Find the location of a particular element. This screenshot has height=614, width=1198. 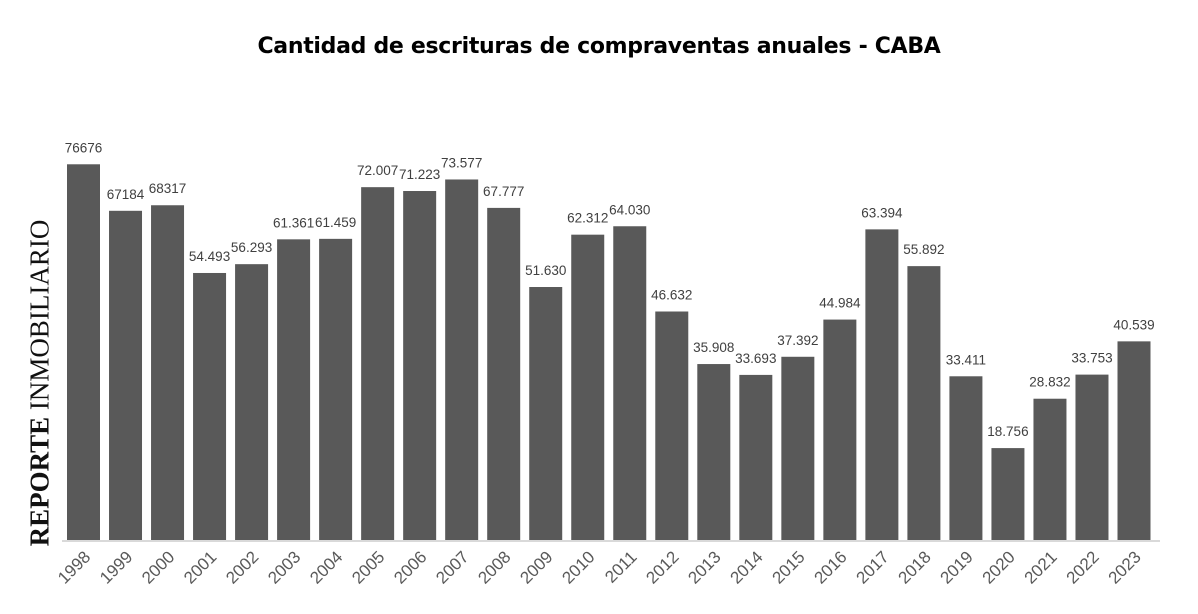

bar-2017 is located at coordinates (882, 385).